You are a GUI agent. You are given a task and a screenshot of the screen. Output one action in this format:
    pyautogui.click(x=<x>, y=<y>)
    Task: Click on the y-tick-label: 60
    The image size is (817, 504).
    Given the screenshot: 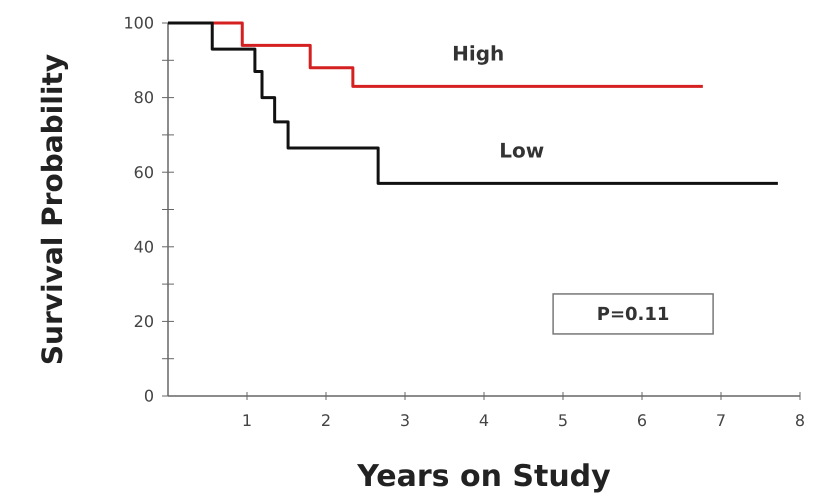 What is the action you would take?
    pyautogui.click(x=144, y=172)
    